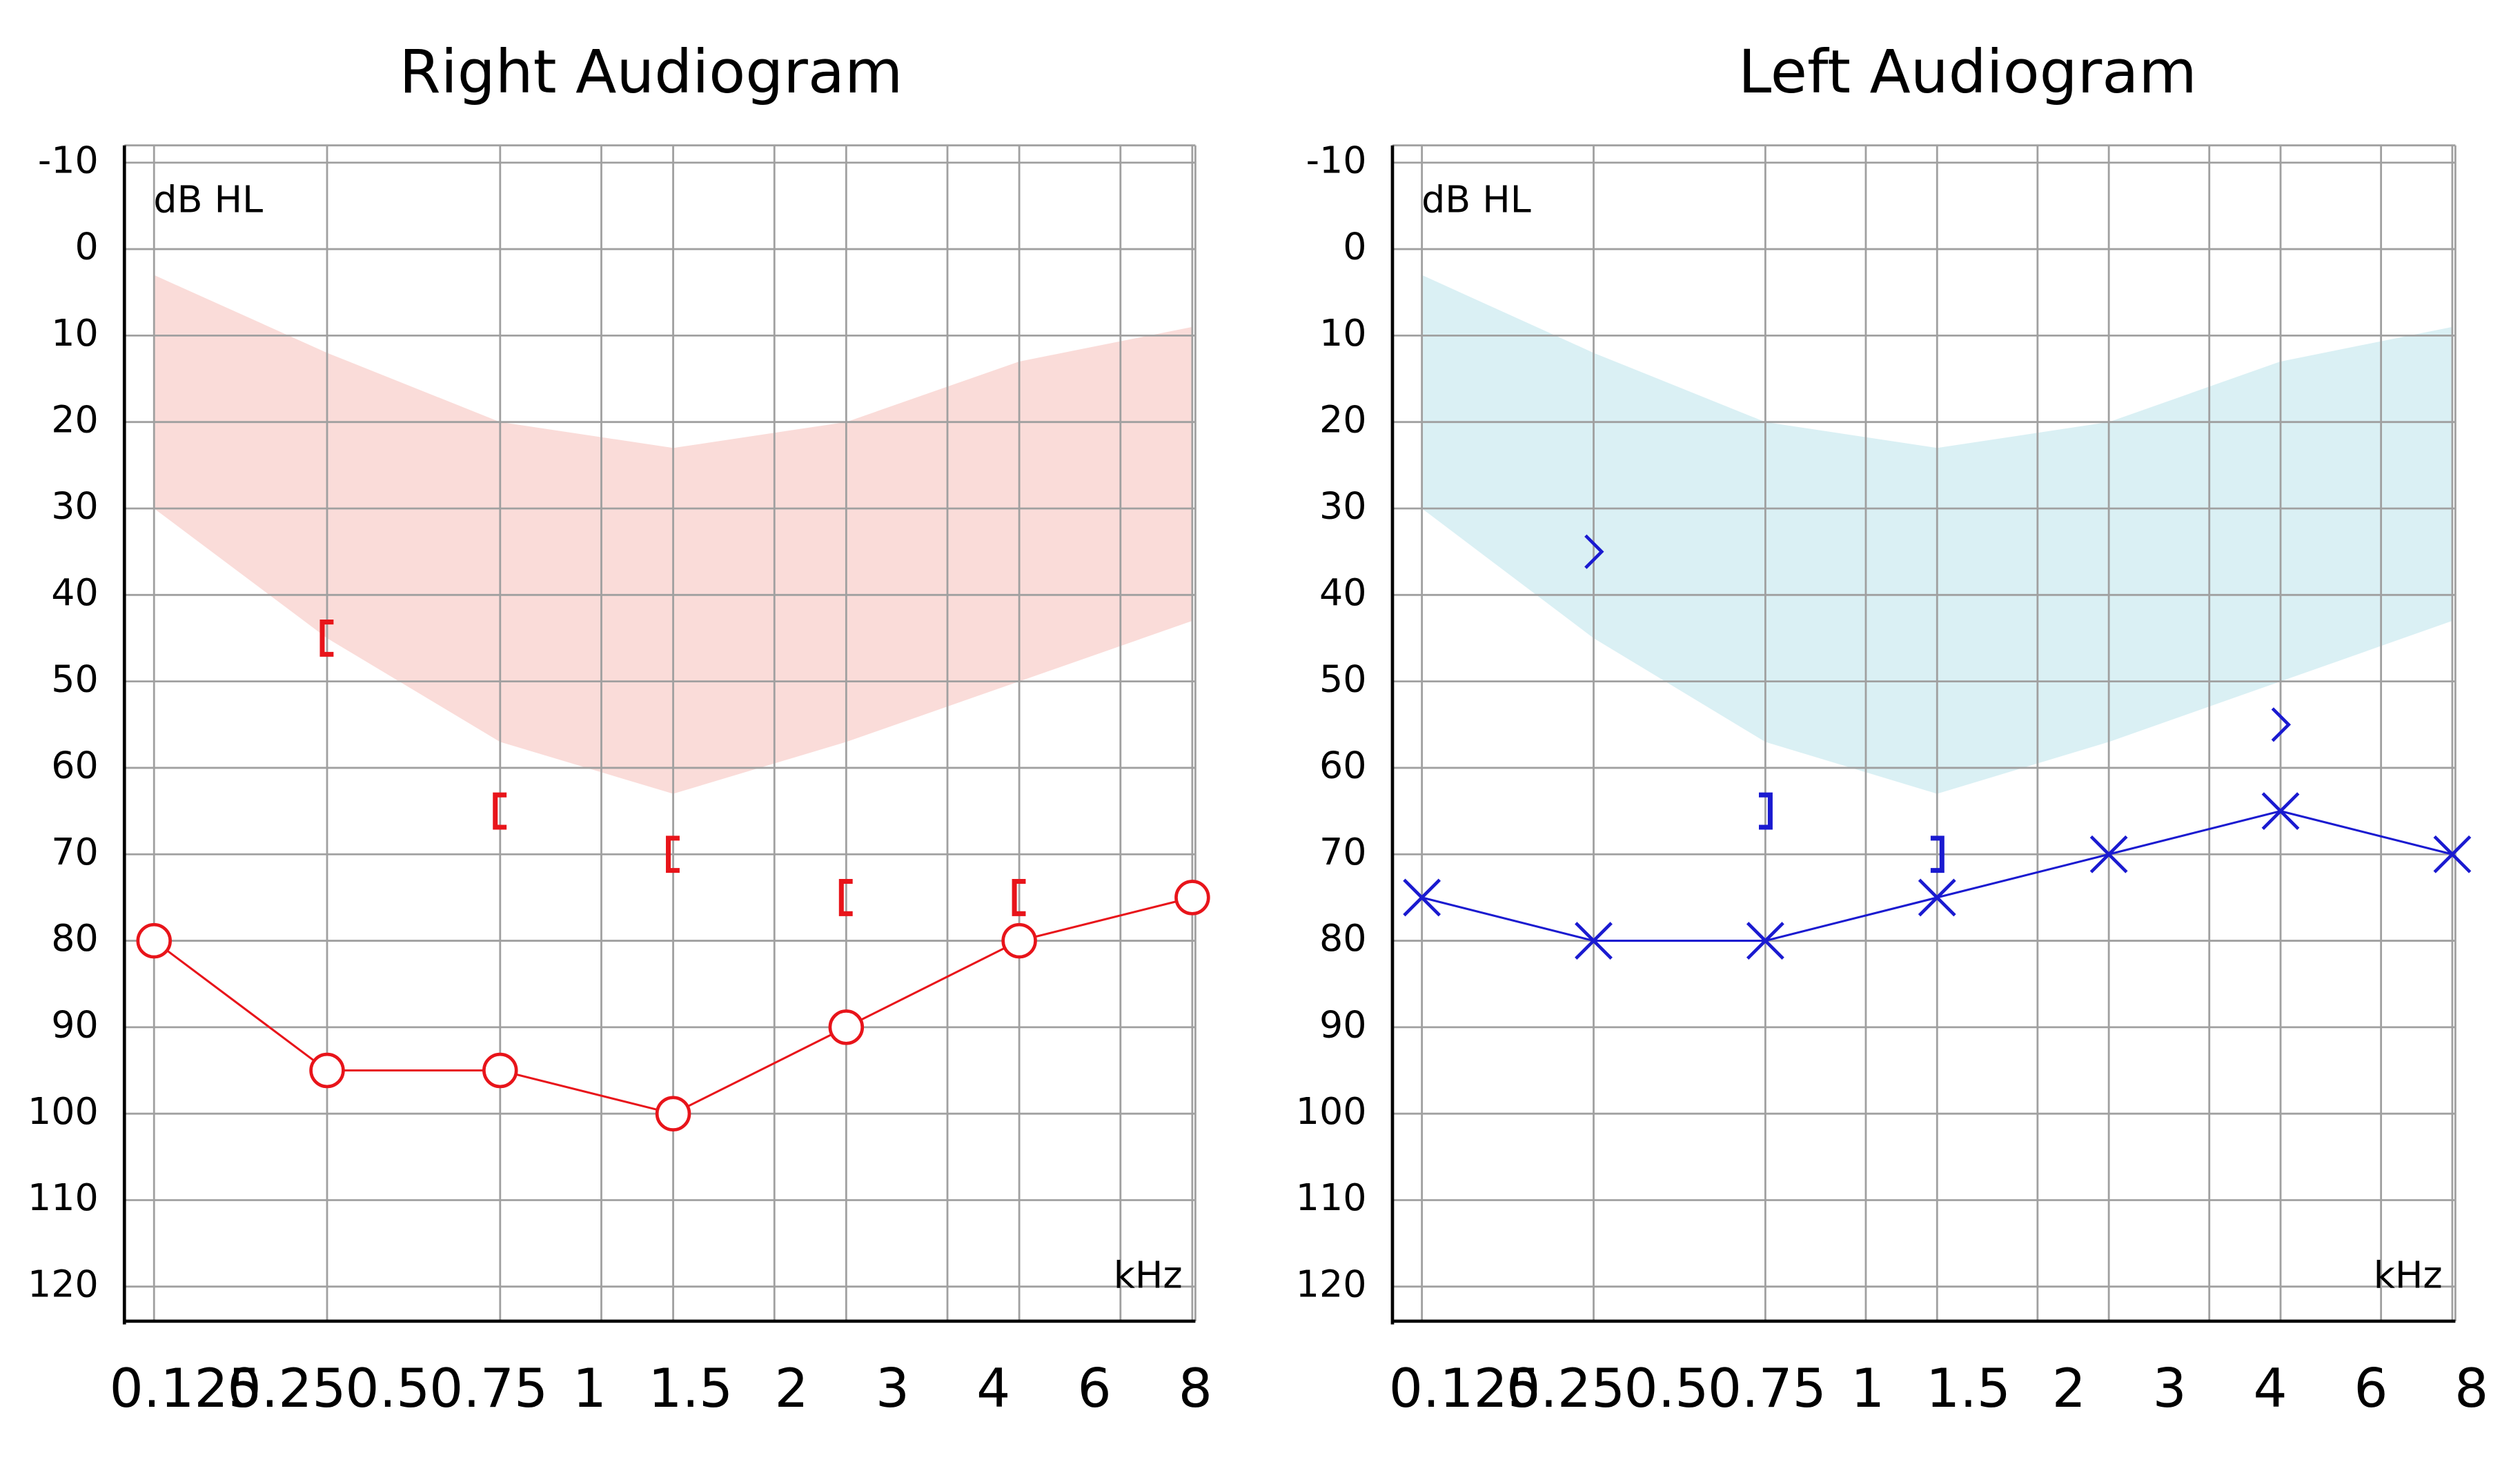  I want to click on chart-title: Right Audiogram, so click(651, 72).